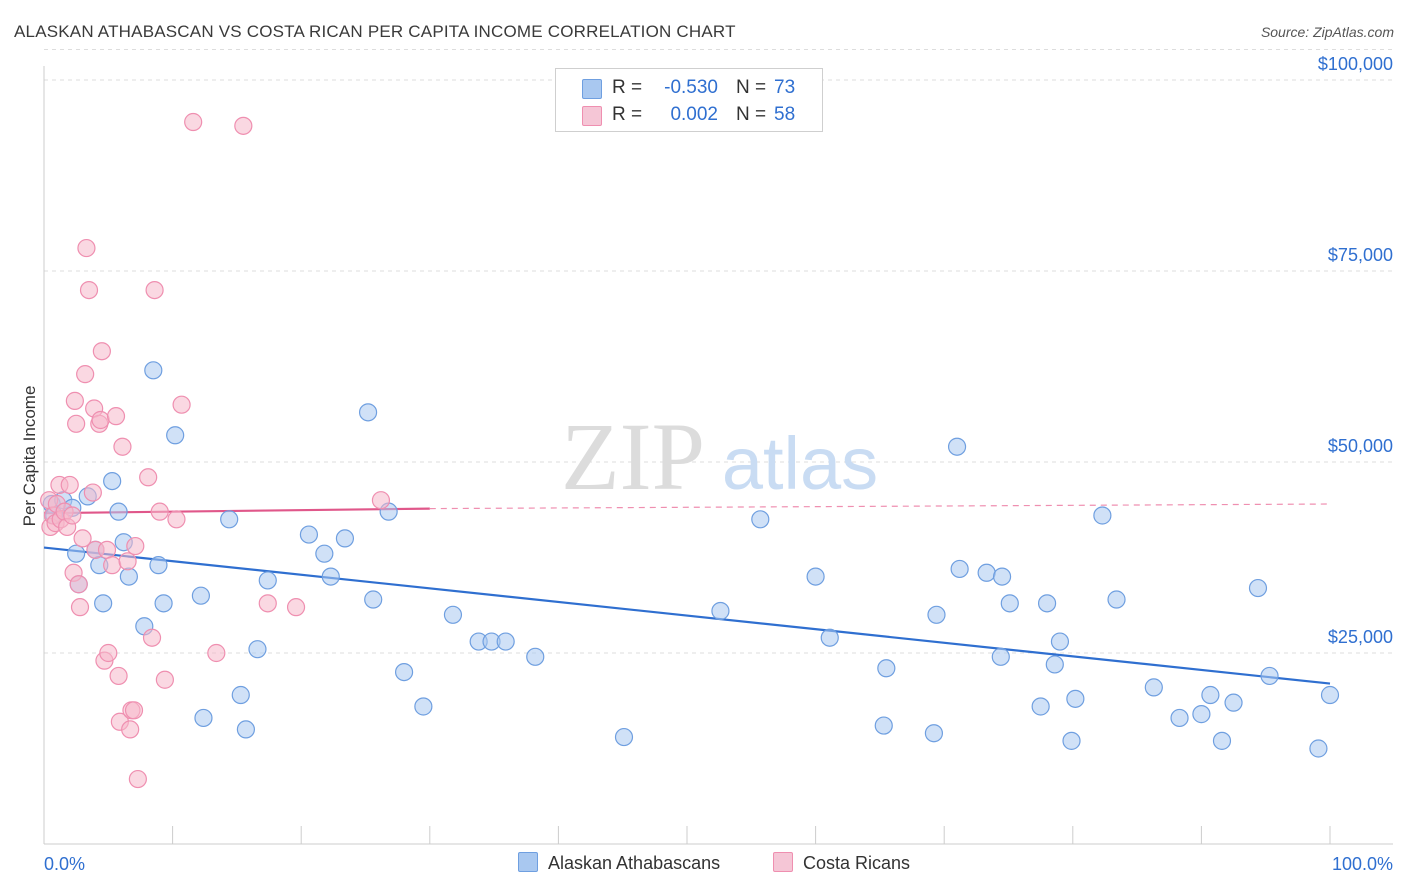 The height and width of the screenshot is (892, 1406). Describe the element at coordinates (1360, 637) in the screenshot. I see `y-tick-label: $25,000` at that location.